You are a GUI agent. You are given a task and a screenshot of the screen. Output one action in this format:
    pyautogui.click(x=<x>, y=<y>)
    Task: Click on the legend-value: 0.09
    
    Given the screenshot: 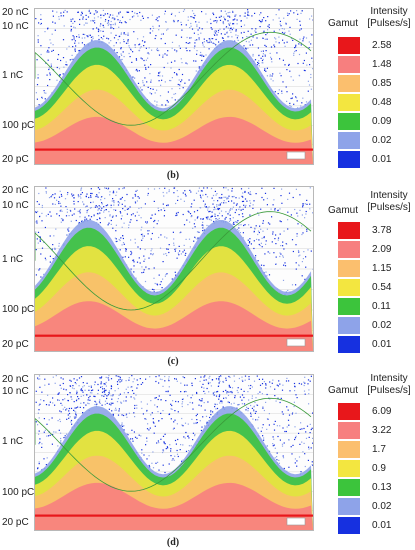 What is the action you would take?
    pyautogui.click(x=382, y=121)
    